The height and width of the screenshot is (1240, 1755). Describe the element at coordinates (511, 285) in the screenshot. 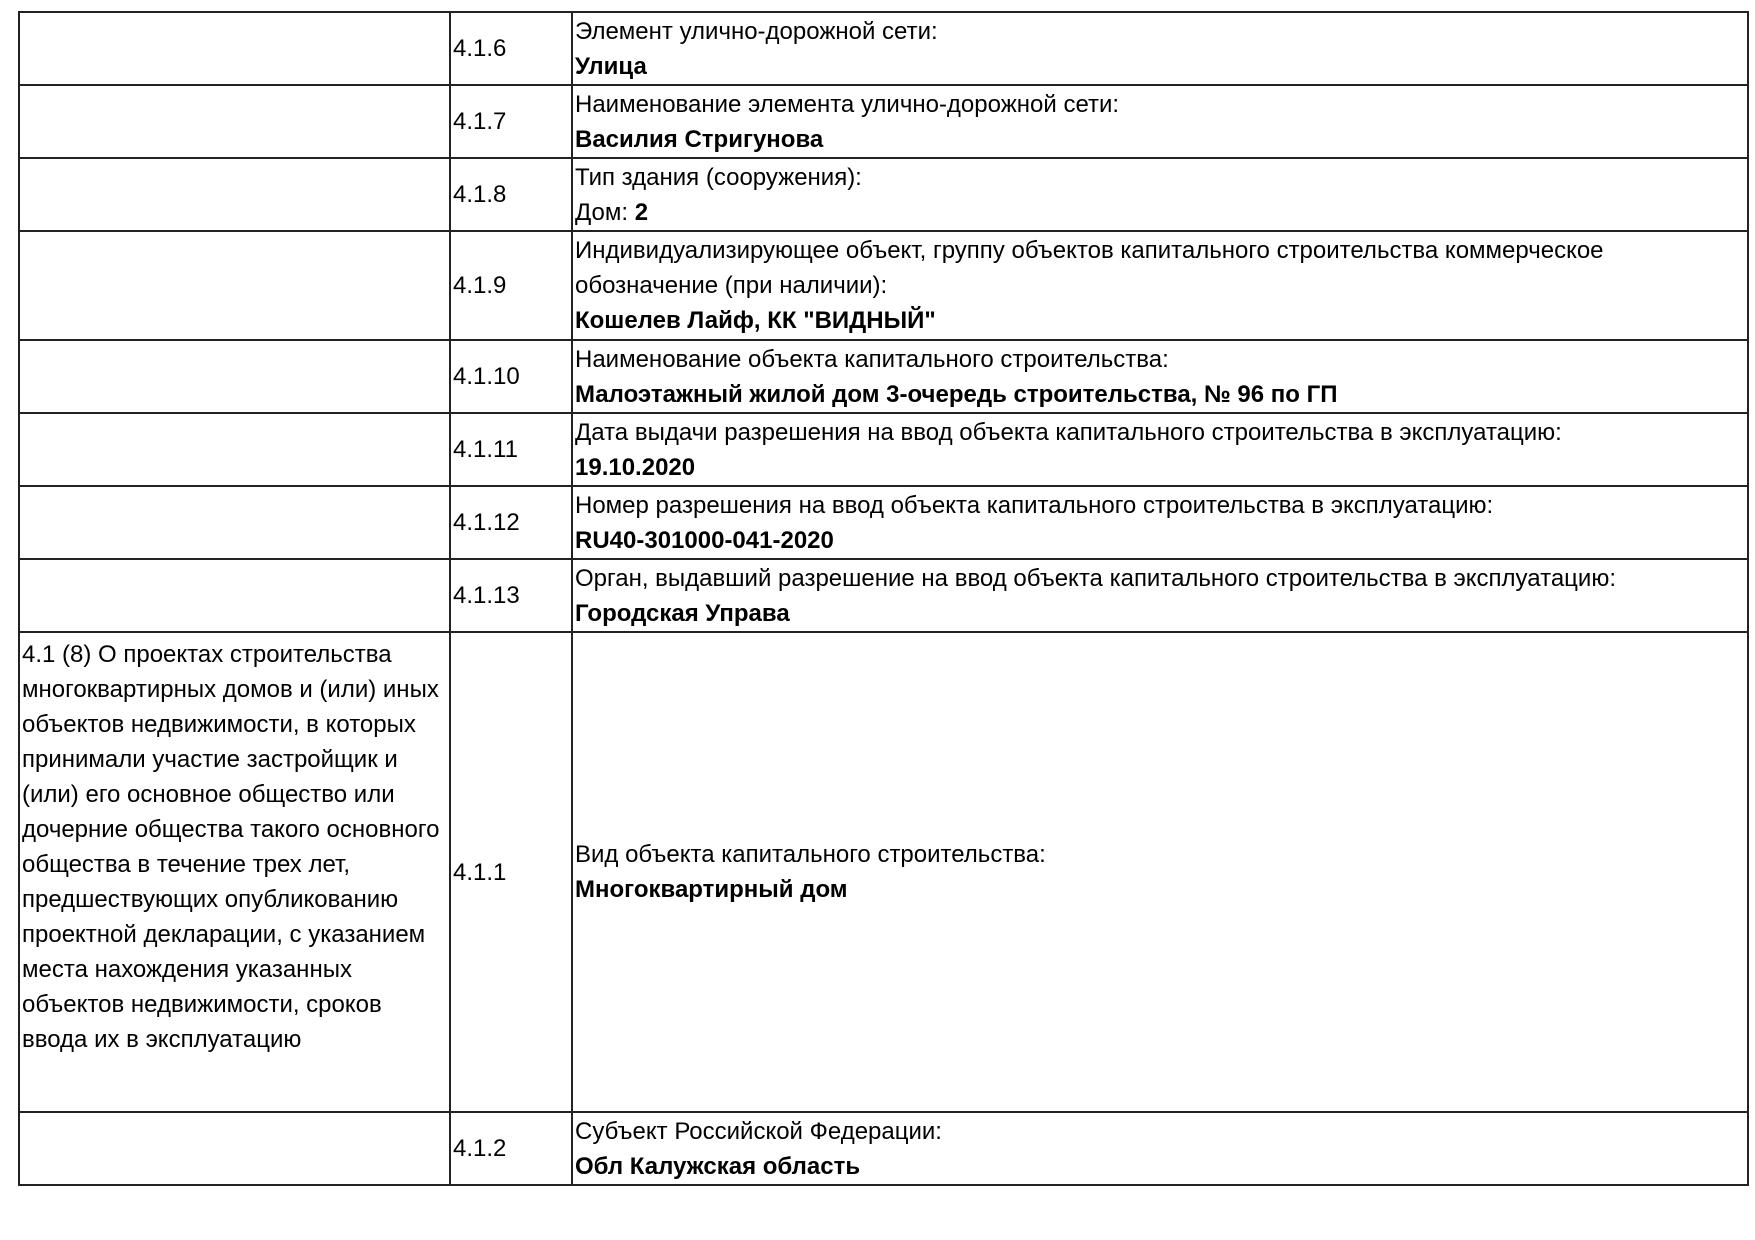

I see `code-cell: 4.1.9` at that location.